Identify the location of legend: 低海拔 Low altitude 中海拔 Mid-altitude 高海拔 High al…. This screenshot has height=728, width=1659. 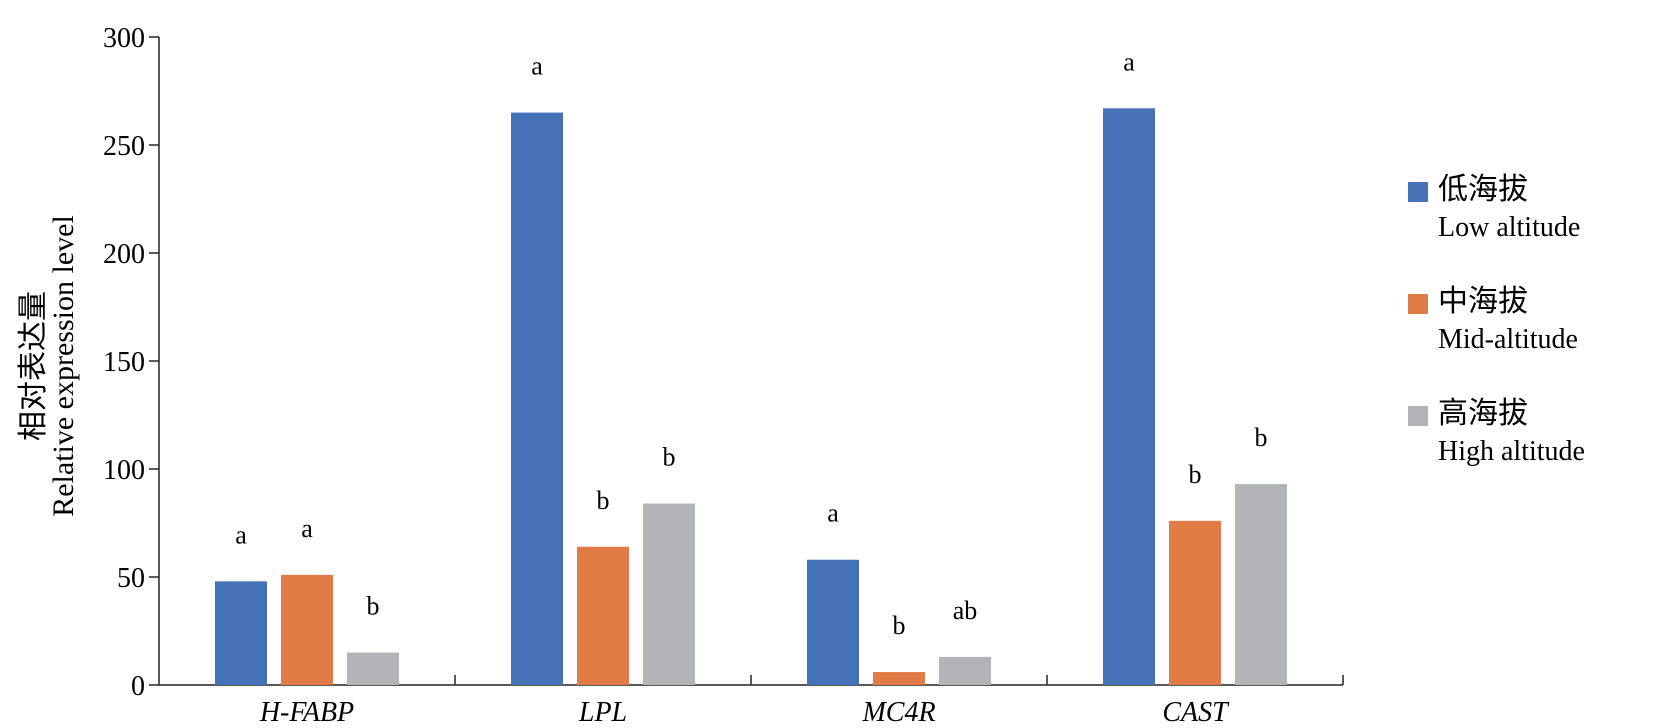
(1528, 338).